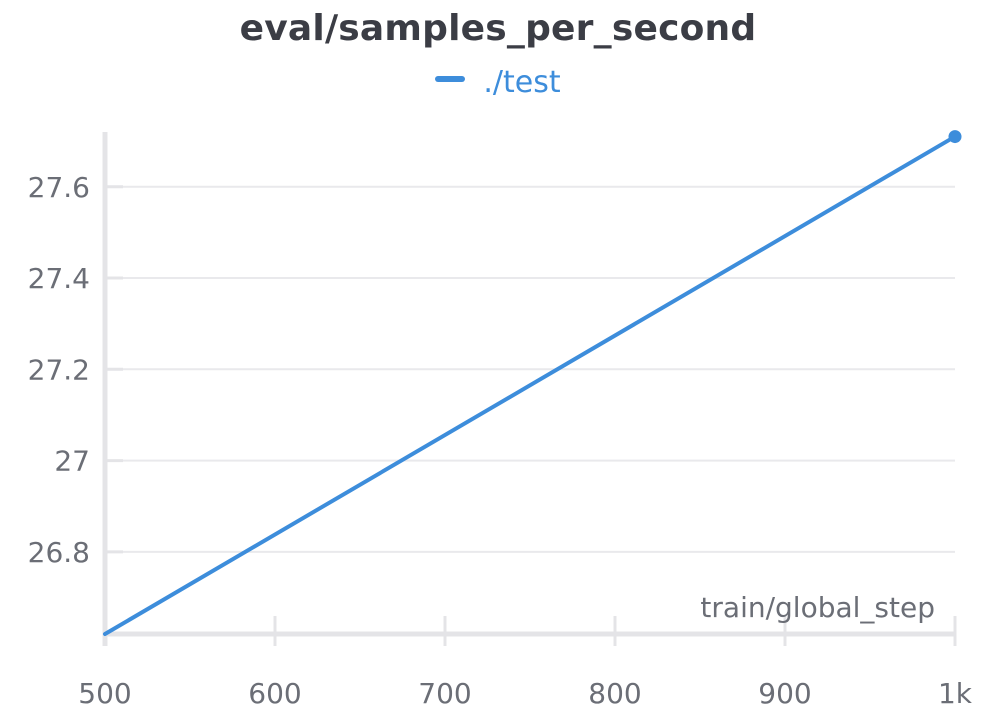 This screenshot has height=711, width=996. I want to click on legend-label: ./test, so click(522, 82).